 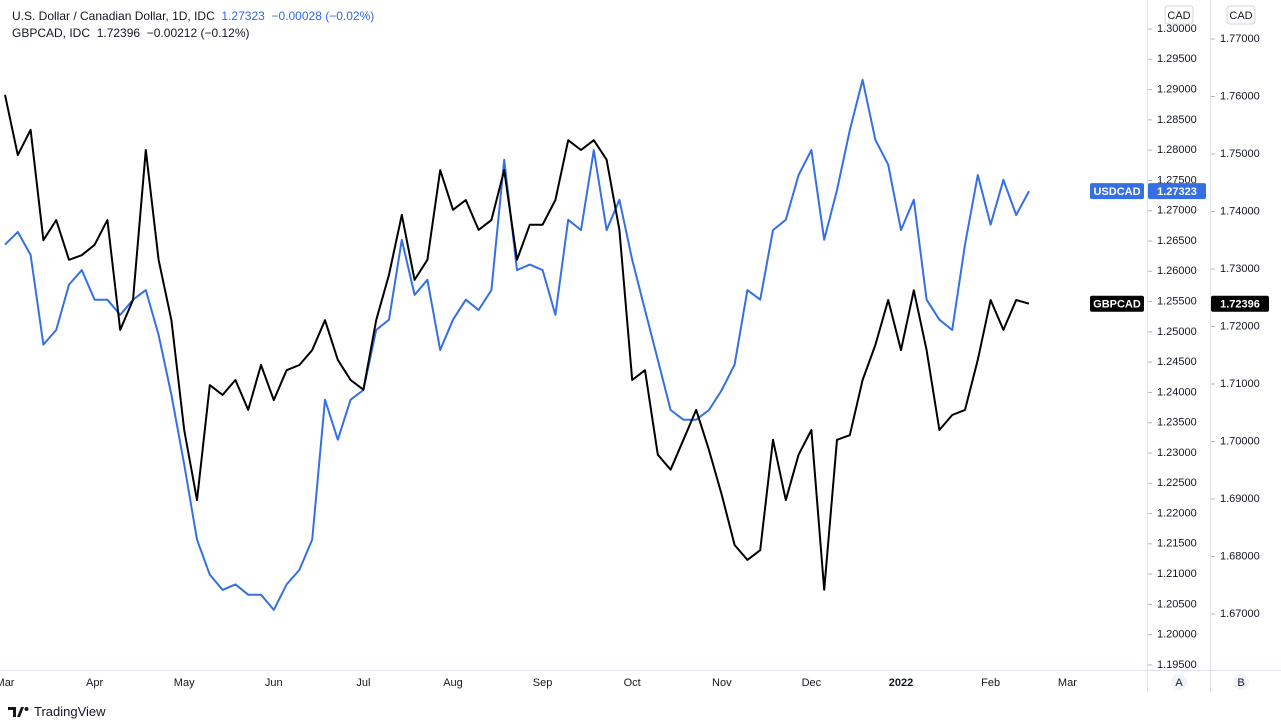 What do you see at coordinates (1177, 59) in the screenshot?
I see `y-tick-label: 1.29500` at bounding box center [1177, 59].